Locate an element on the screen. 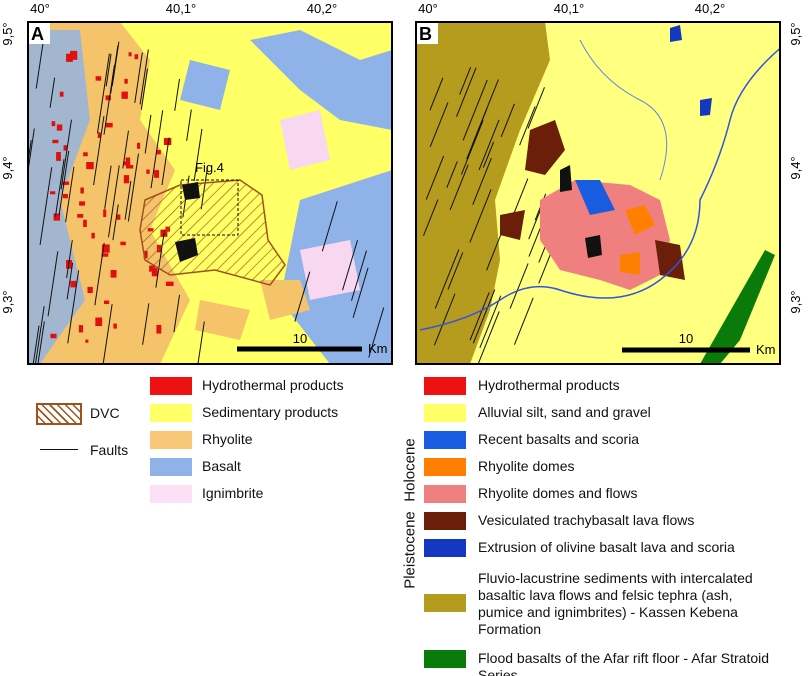  inset-label: Fig.4 is located at coordinates (209, 167).